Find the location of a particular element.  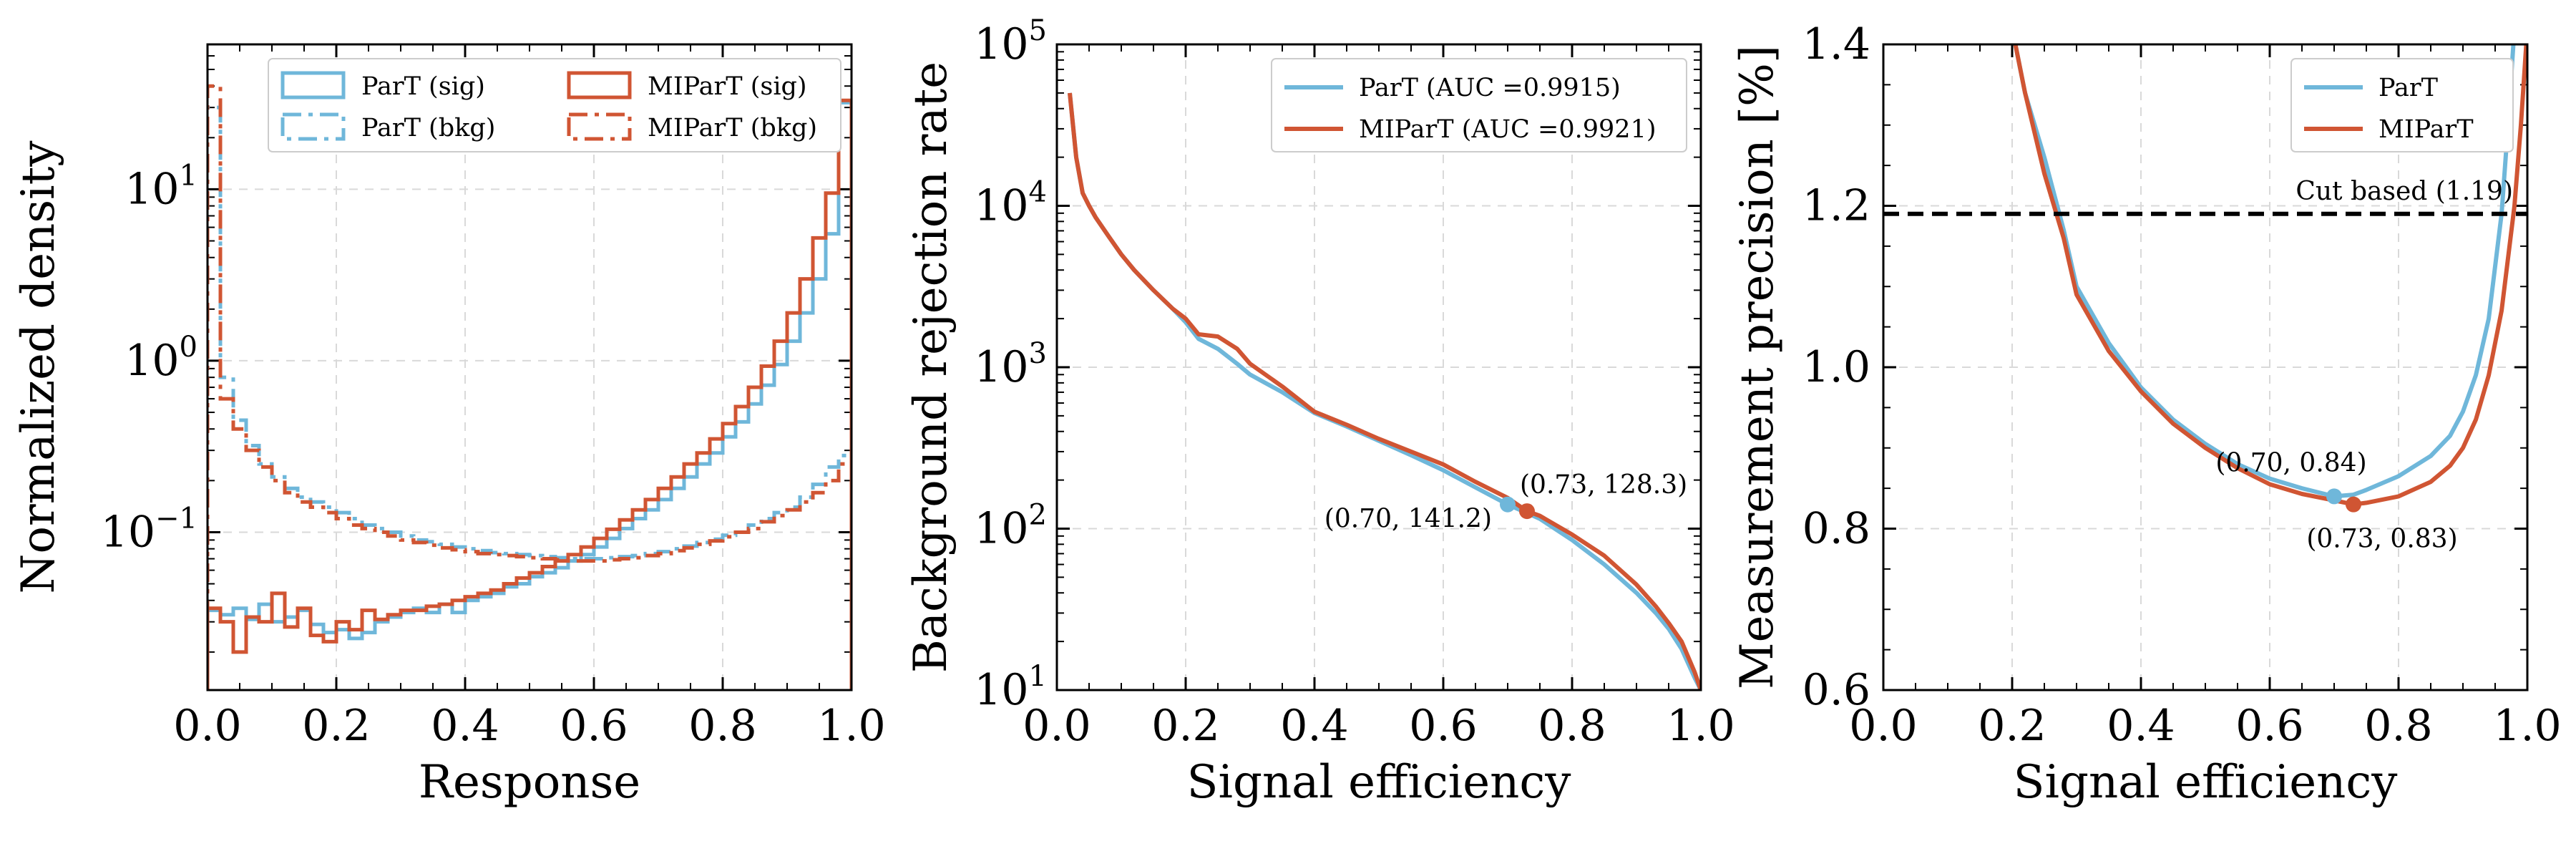

y-tick-label: 10² is located at coordinates (1010, 526).